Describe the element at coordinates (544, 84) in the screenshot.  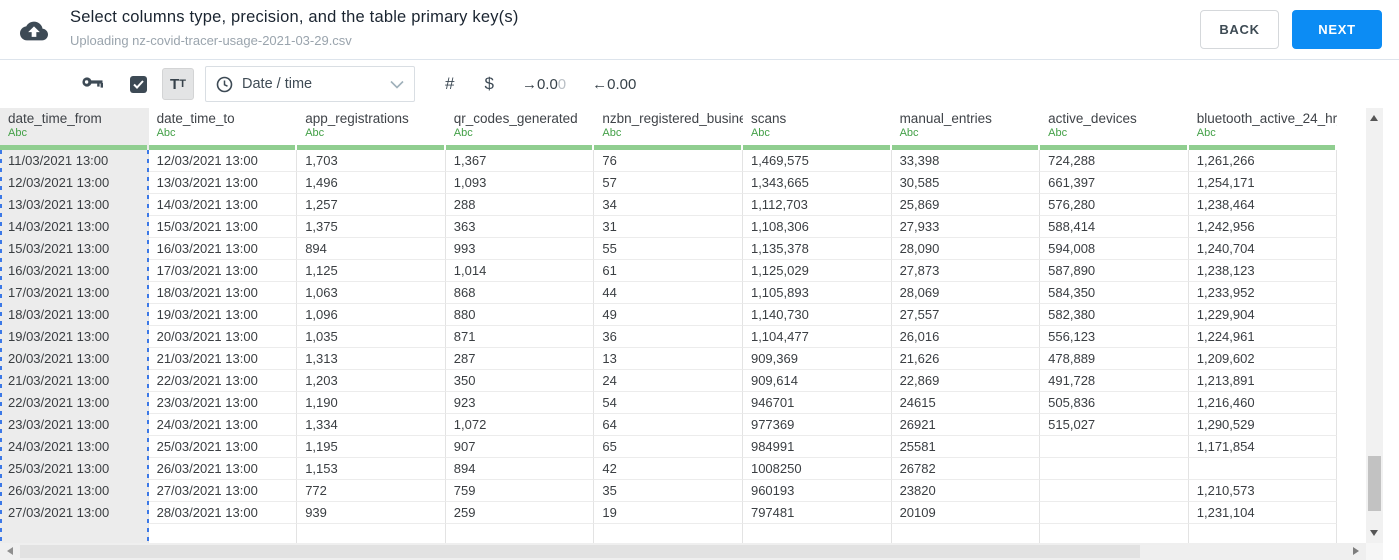
I see `decimal-increase-button: →0.00` at that location.